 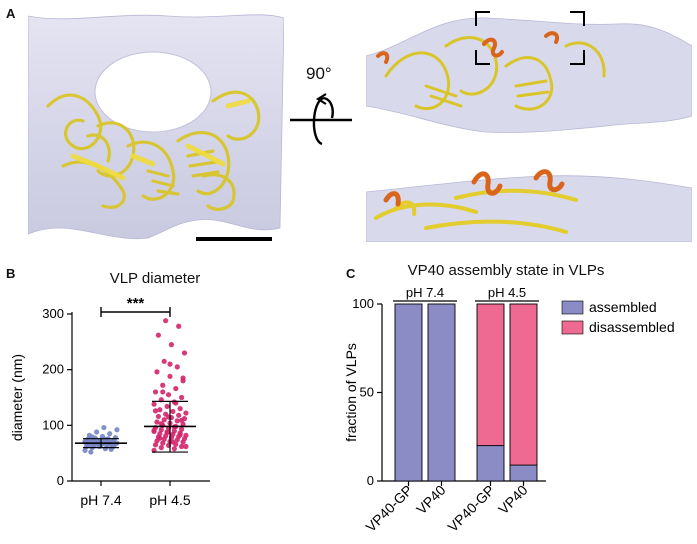 What do you see at coordinates (100, 500) in the screenshot?
I see `x-tick-label: pH 7.4` at bounding box center [100, 500].